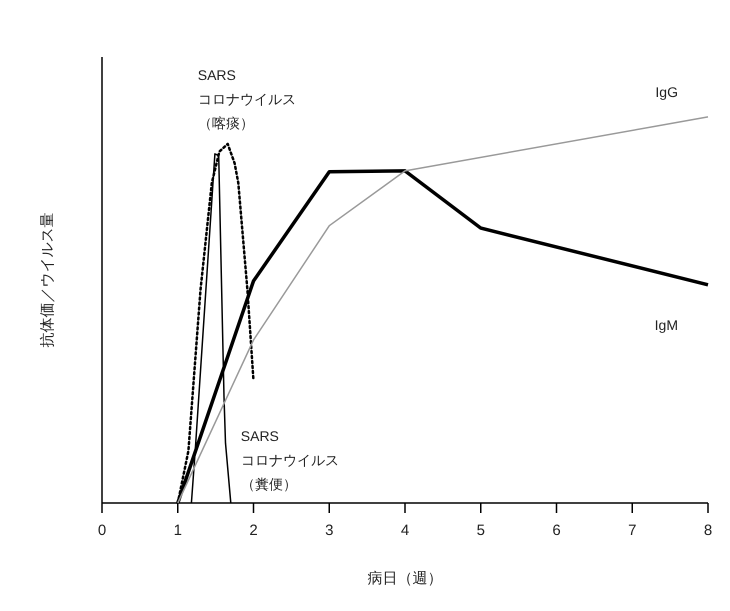 This screenshot has width=730, height=611. Describe the element at coordinates (253, 530) in the screenshot. I see `x-tick-label: 2` at that location.